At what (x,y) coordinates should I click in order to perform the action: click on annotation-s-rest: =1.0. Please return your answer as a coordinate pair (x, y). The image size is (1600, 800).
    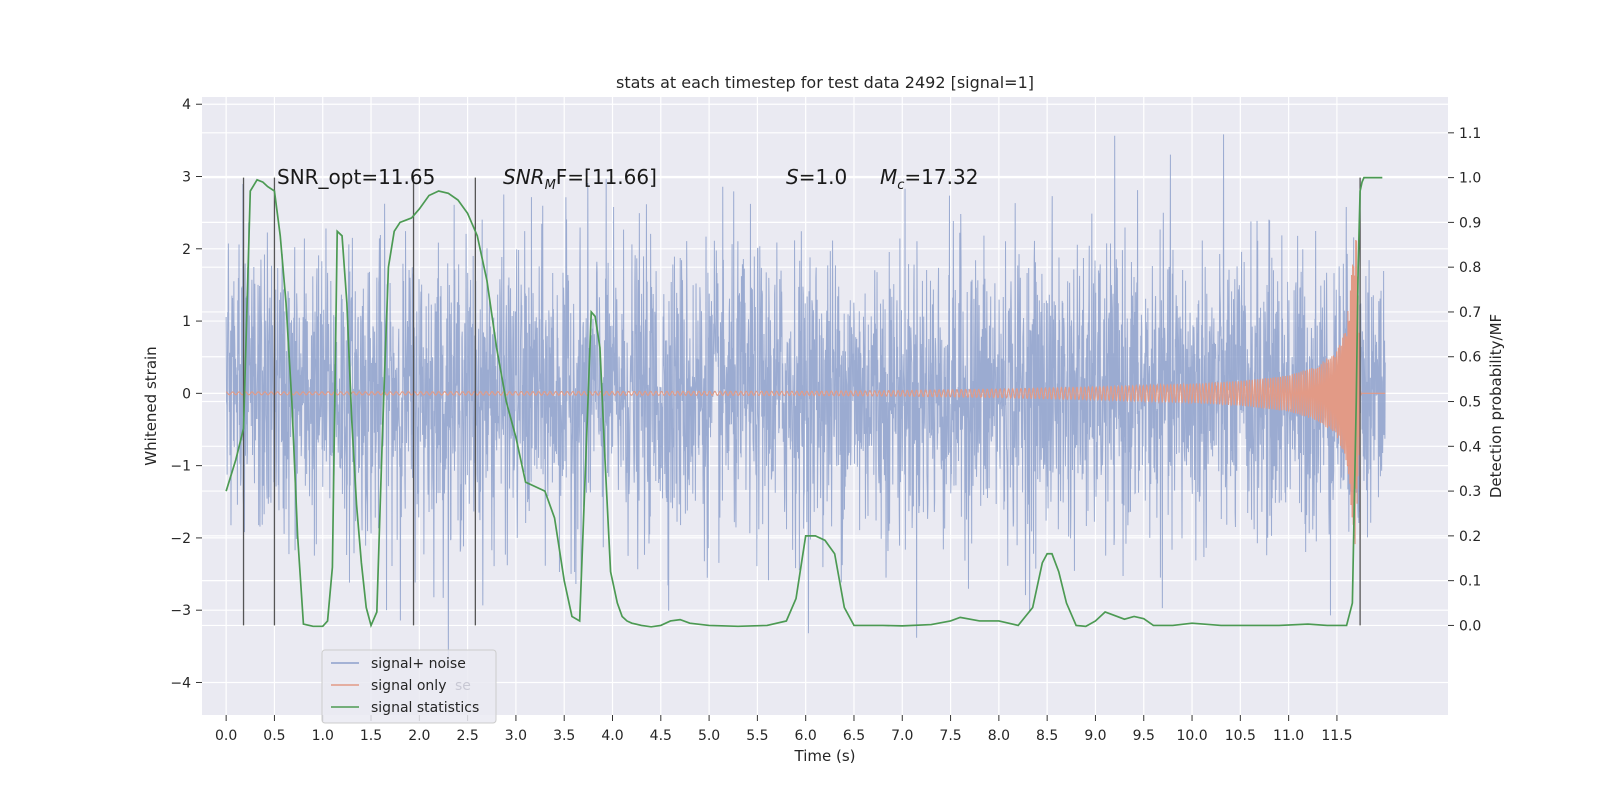
    Looking at the image, I should click on (823, 177).